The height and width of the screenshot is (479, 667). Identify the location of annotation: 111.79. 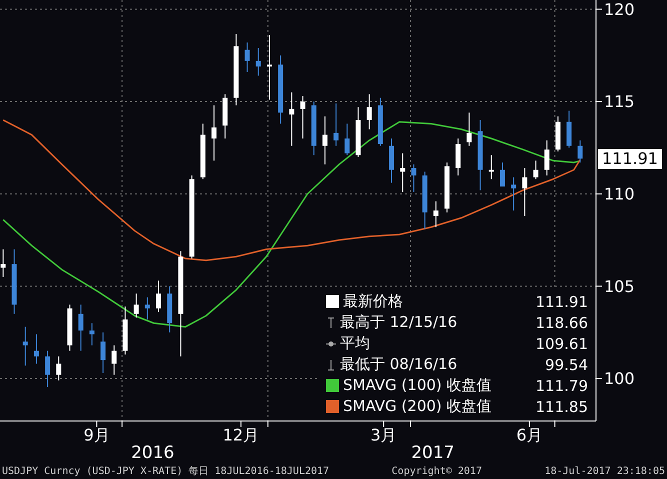
(562, 385).